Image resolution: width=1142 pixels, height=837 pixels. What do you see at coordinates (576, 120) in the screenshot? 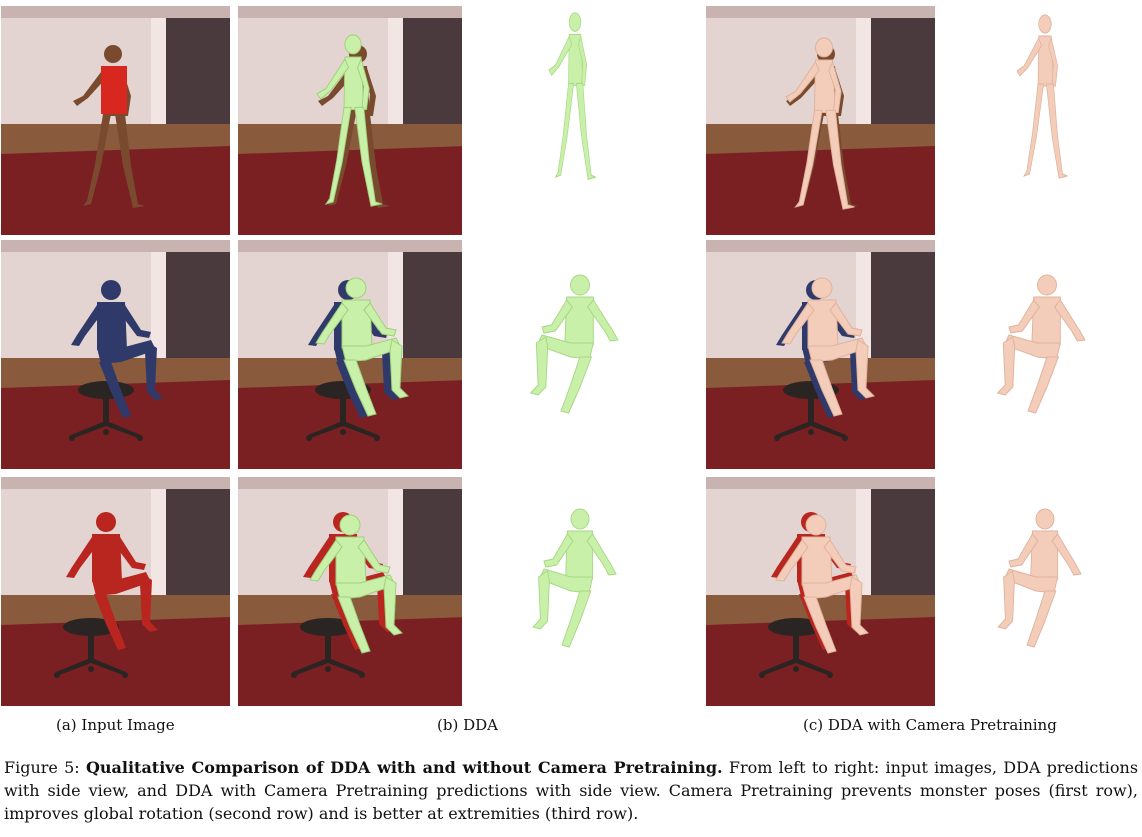
I see `dda-sideview-row1` at bounding box center [576, 120].